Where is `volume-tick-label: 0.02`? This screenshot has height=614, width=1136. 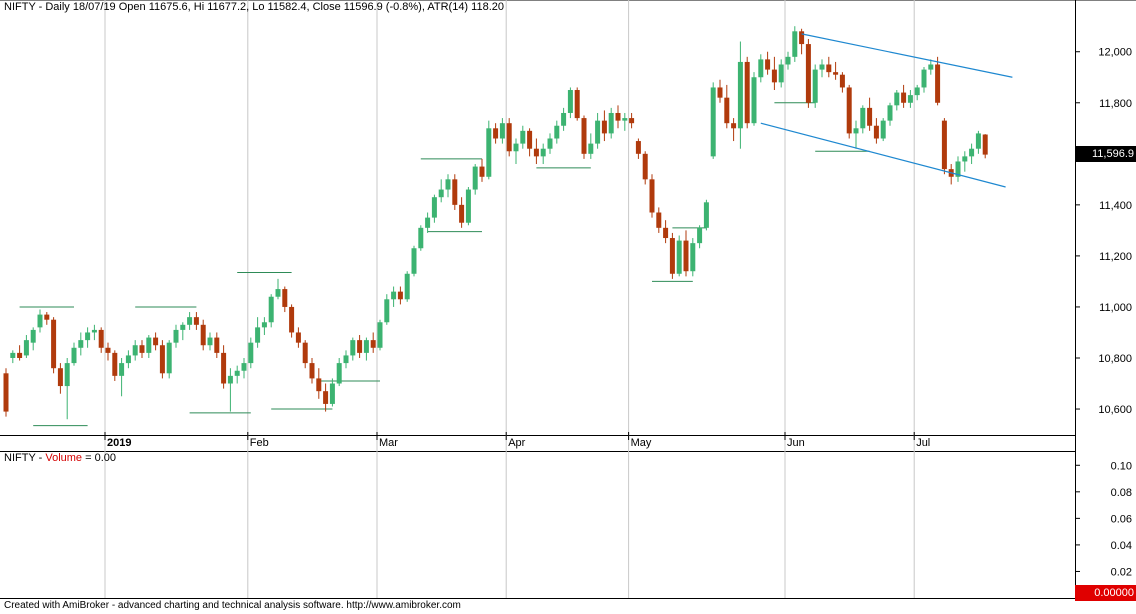
volume-tick-label: 0.02 is located at coordinates (1121, 572).